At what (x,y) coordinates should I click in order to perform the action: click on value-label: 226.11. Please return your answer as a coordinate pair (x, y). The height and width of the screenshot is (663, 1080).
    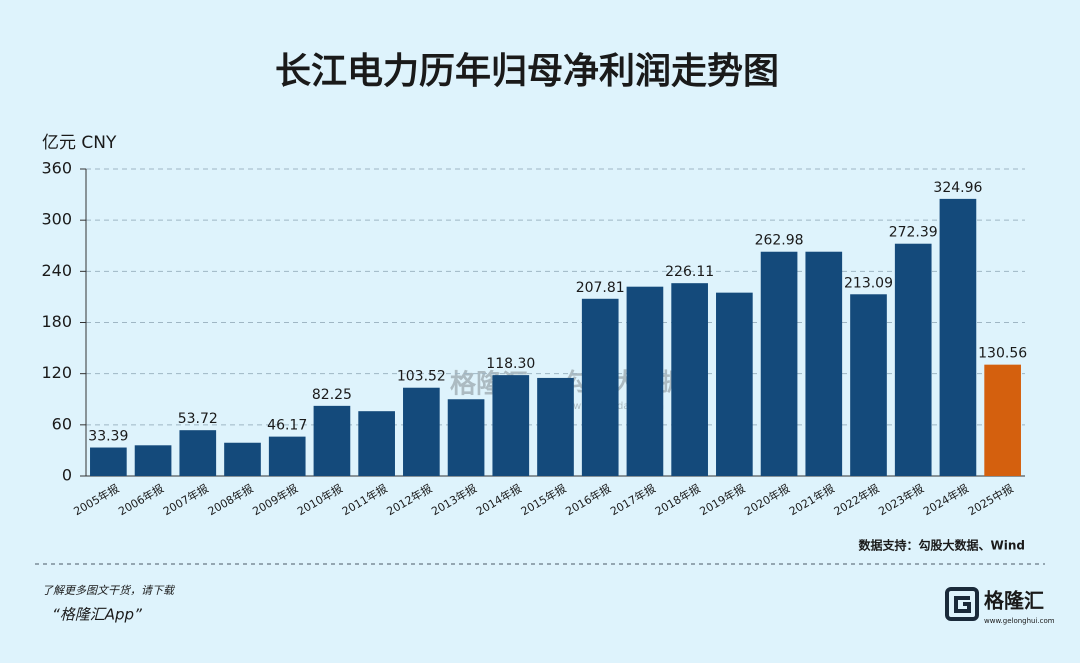
    Looking at the image, I should click on (689, 272).